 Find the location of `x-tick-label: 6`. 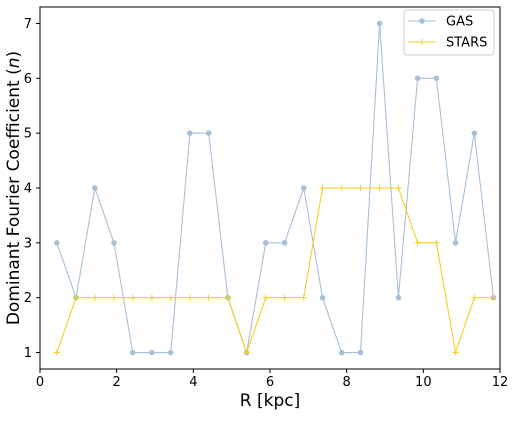

x-tick-label: 6 is located at coordinates (270, 382).